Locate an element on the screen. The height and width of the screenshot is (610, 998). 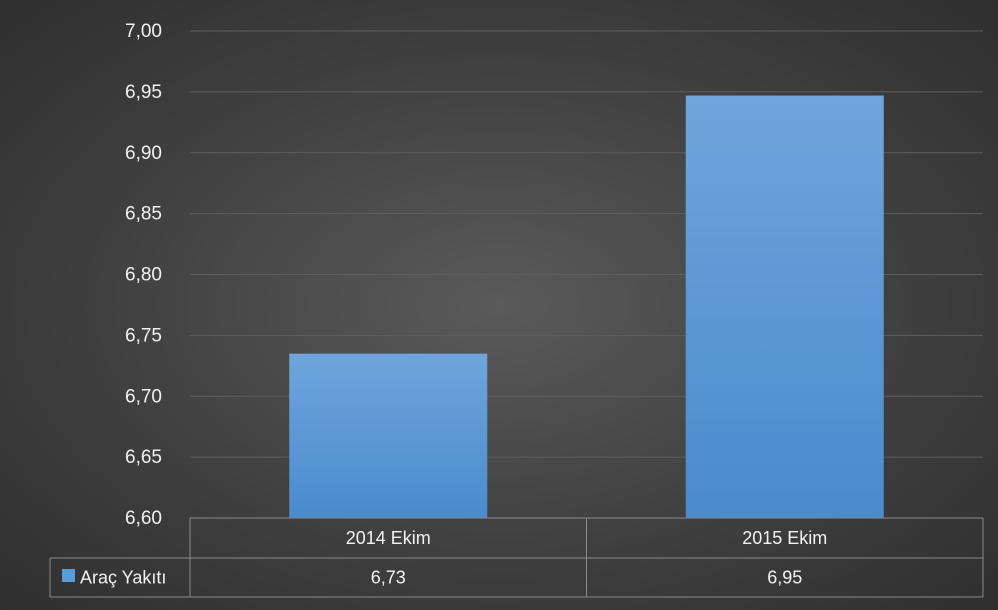
y-tick-label: 6,85 is located at coordinates (143, 214).